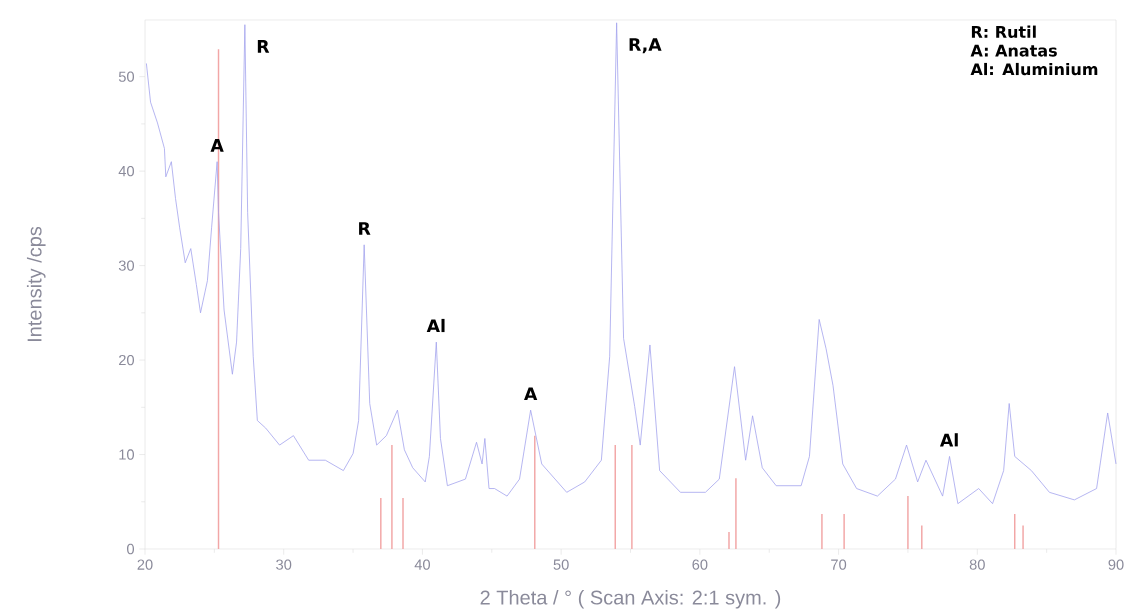  I want to click on x-tick-label: 70, so click(839, 564).